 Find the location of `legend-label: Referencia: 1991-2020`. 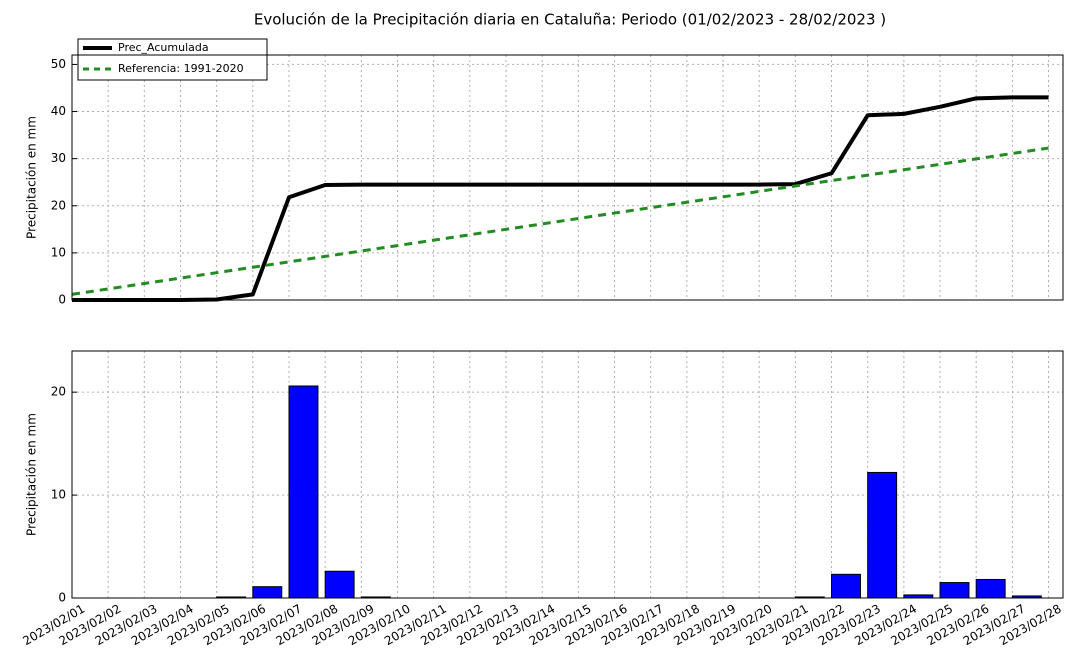

legend-label: Referencia: 1991-2020 is located at coordinates (181, 68).